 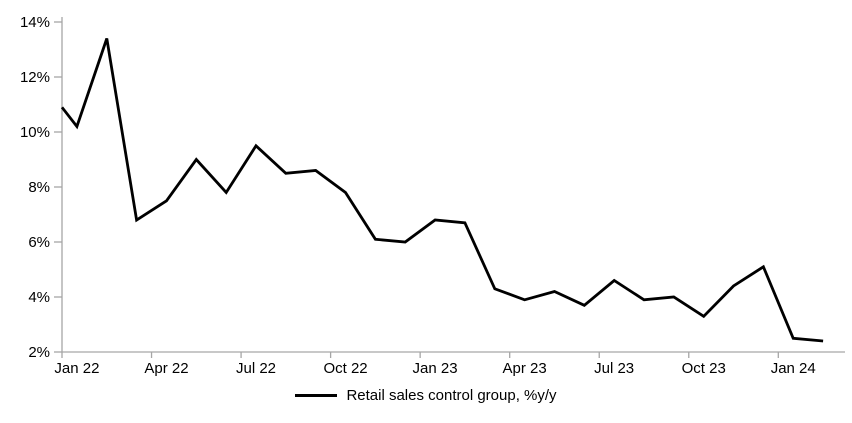 What do you see at coordinates (435, 368) in the screenshot?
I see `x-axis-tick-label: Jan 23` at bounding box center [435, 368].